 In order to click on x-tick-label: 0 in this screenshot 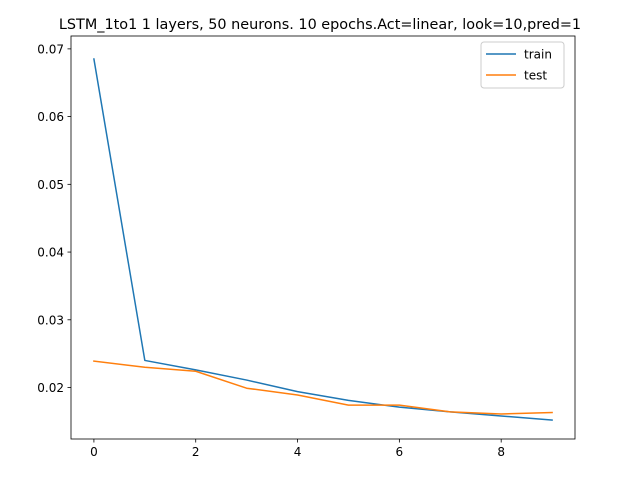, I will do `click(94, 452)`.